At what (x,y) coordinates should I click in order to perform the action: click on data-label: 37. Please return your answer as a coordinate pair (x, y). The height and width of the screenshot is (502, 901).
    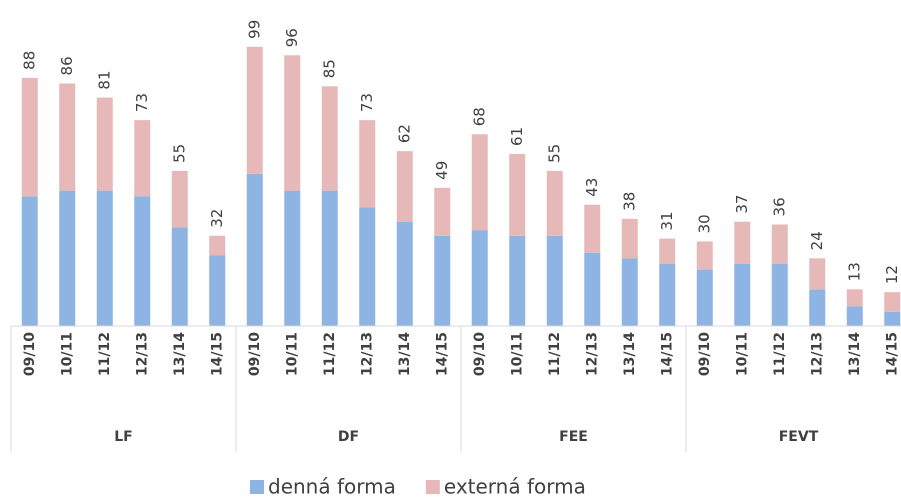
    Looking at the image, I should click on (742, 204).